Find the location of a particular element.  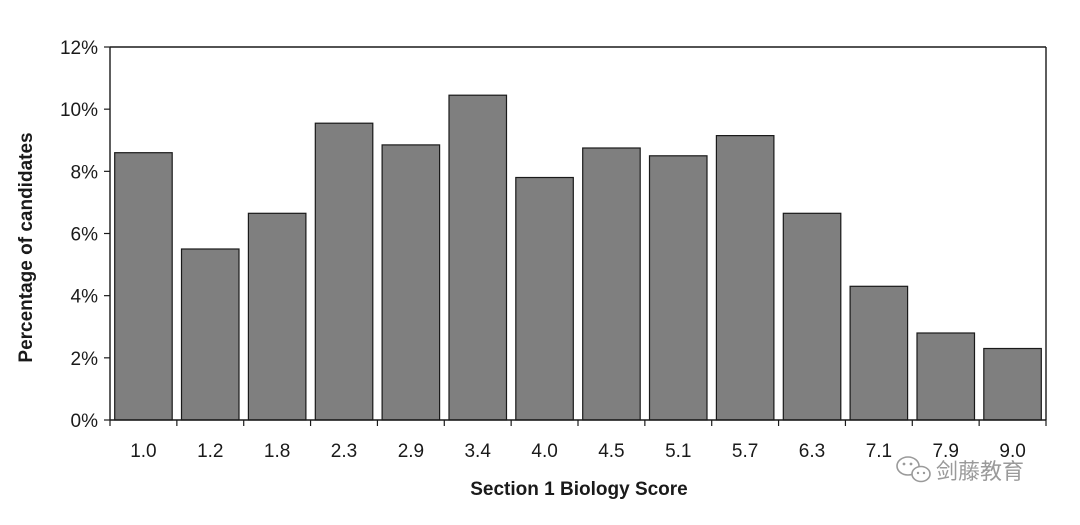

wechat-icon is located at coordinates (913, 469).